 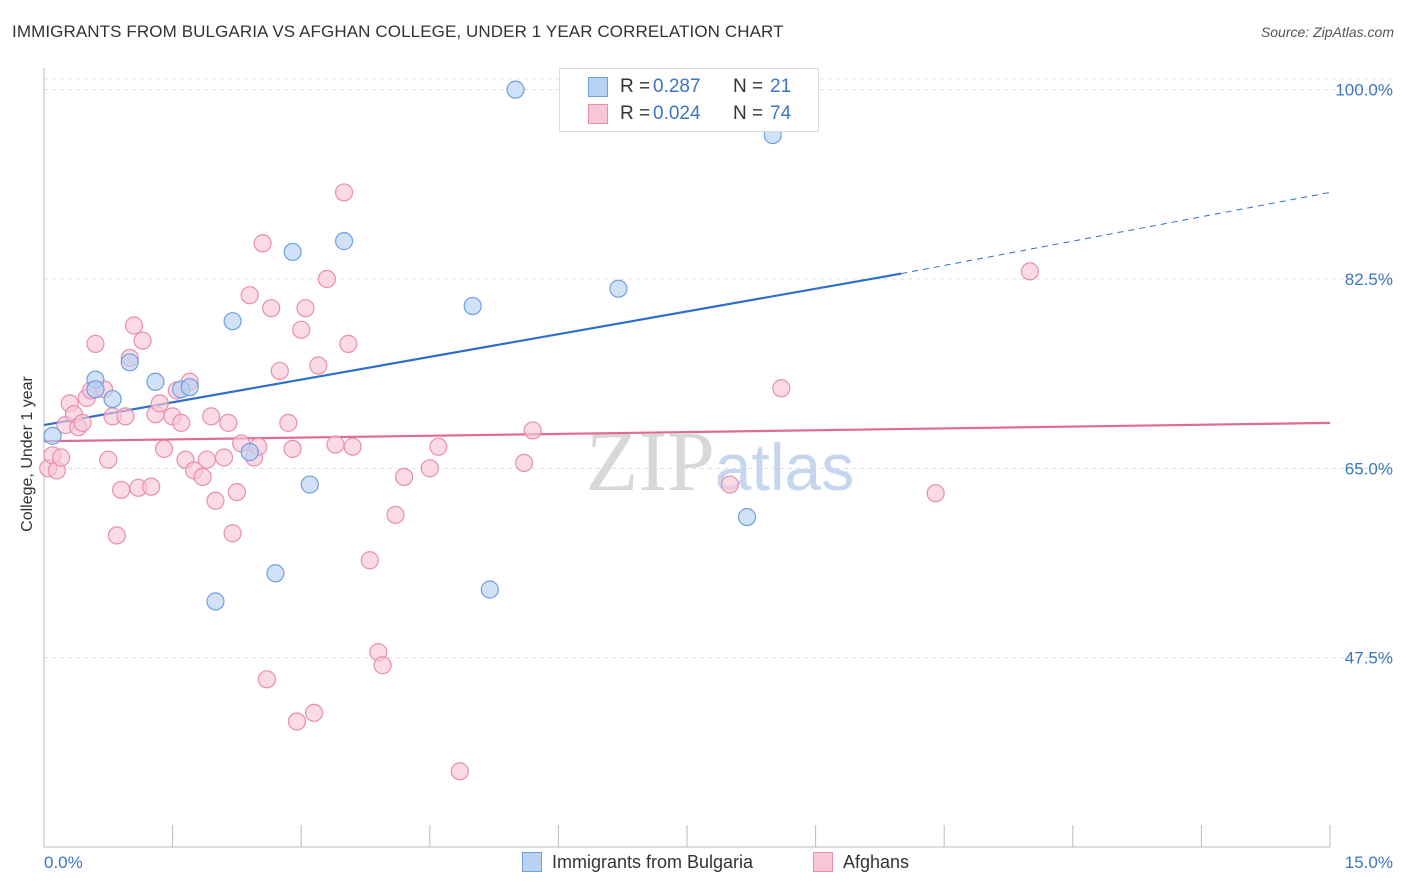 What do you see at coordinates (1369, 279) in the screenshot?
I see `y-tick-label: 82.5%` at bounding box center [1369, 279].